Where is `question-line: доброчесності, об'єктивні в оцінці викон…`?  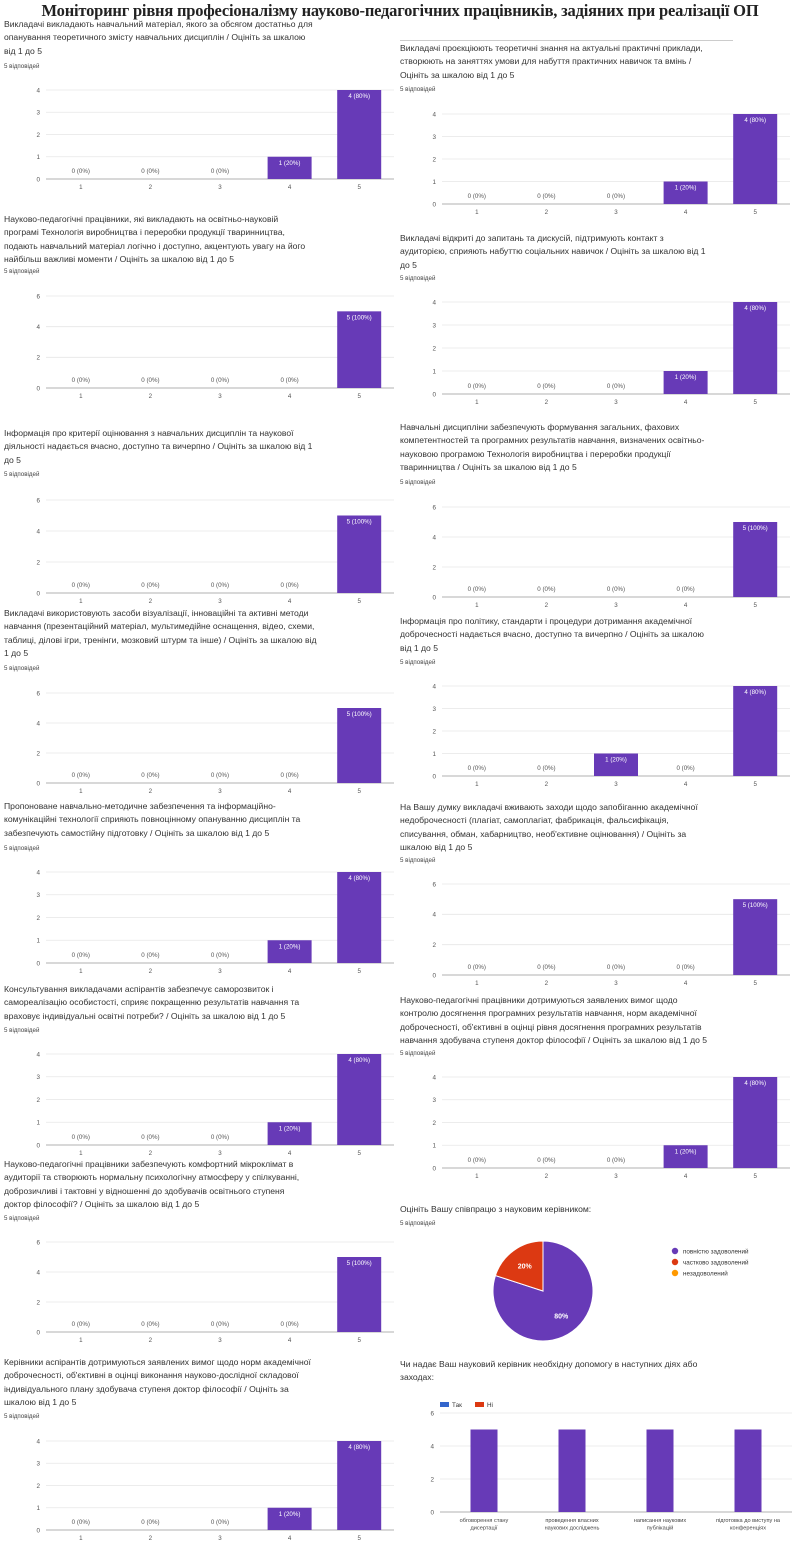
question-line: доброчесності, об'єктивні в оцінці викон… is located at coordinates (151, 1375).